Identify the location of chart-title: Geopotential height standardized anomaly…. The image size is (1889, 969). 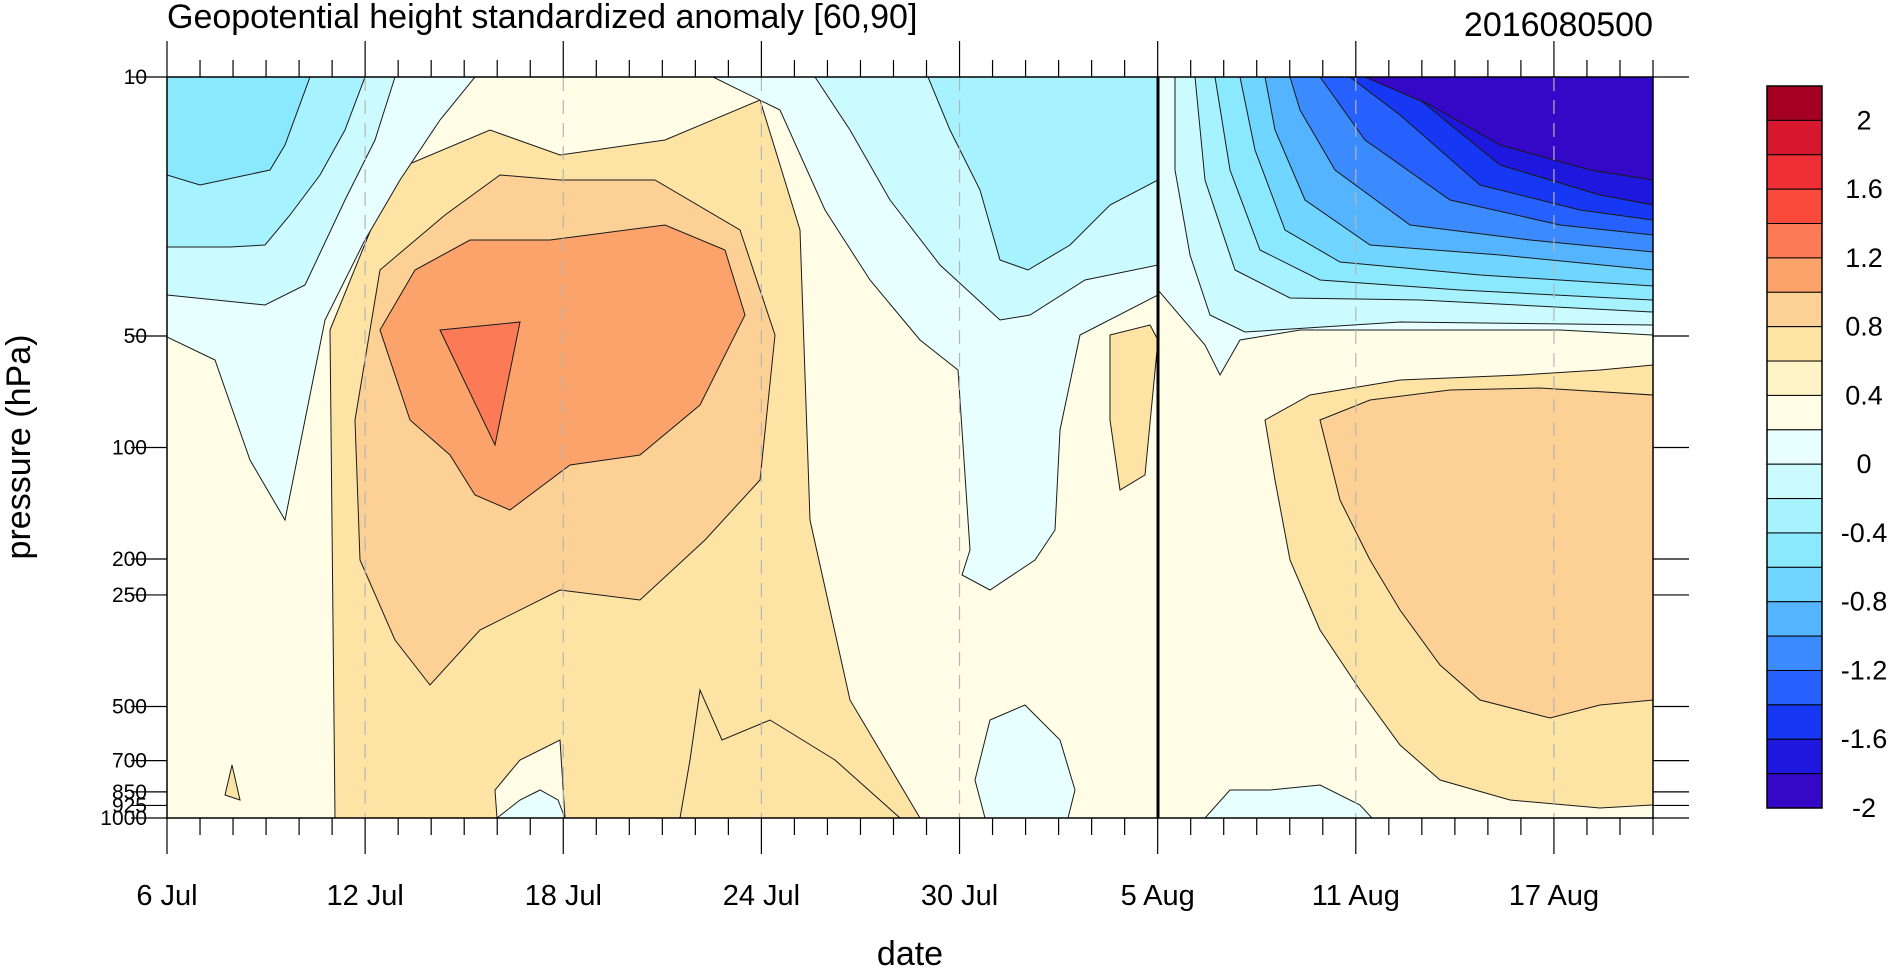
(542, 18).